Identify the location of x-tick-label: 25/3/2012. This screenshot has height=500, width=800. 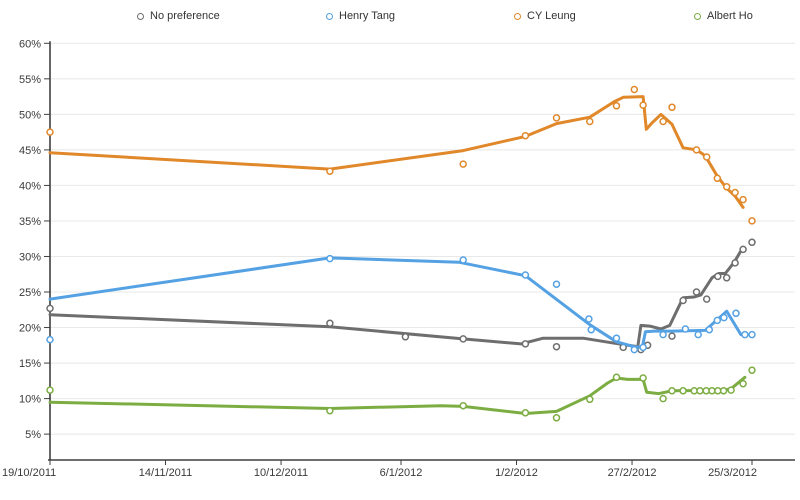
(732, 473).